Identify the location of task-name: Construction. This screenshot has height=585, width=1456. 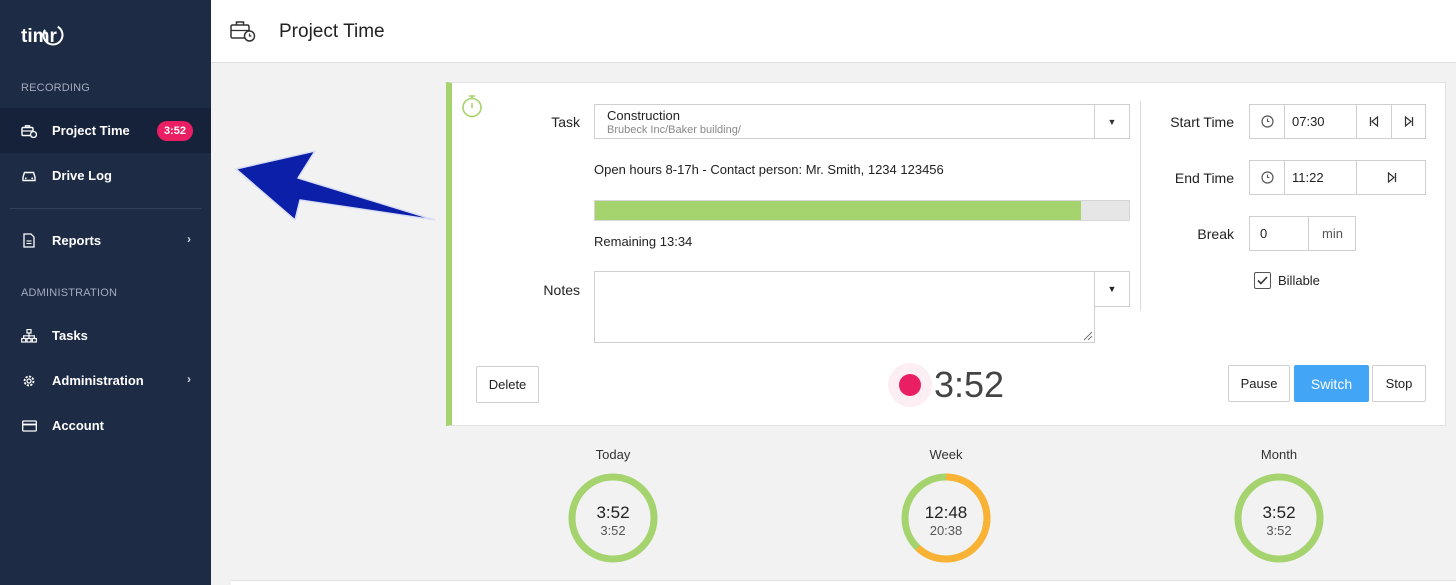
(643, 115).